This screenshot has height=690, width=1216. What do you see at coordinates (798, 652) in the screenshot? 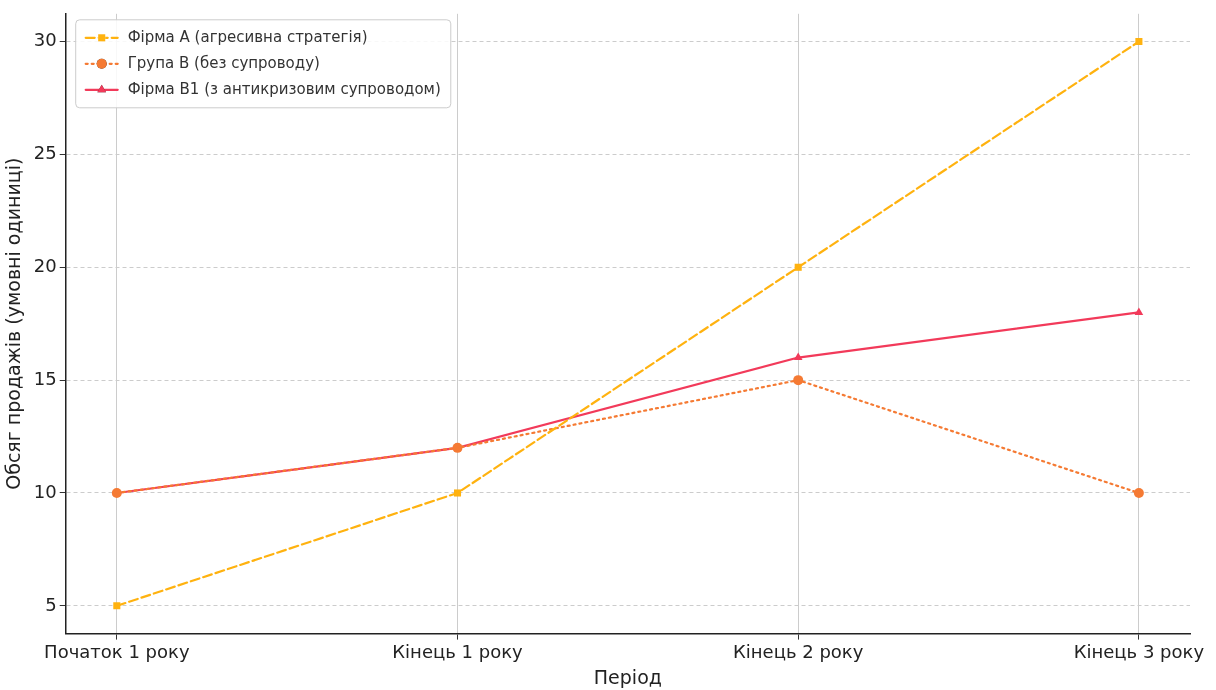
I see `x-tick-label: Кінець 2 року` at bounding box center [798, 652].